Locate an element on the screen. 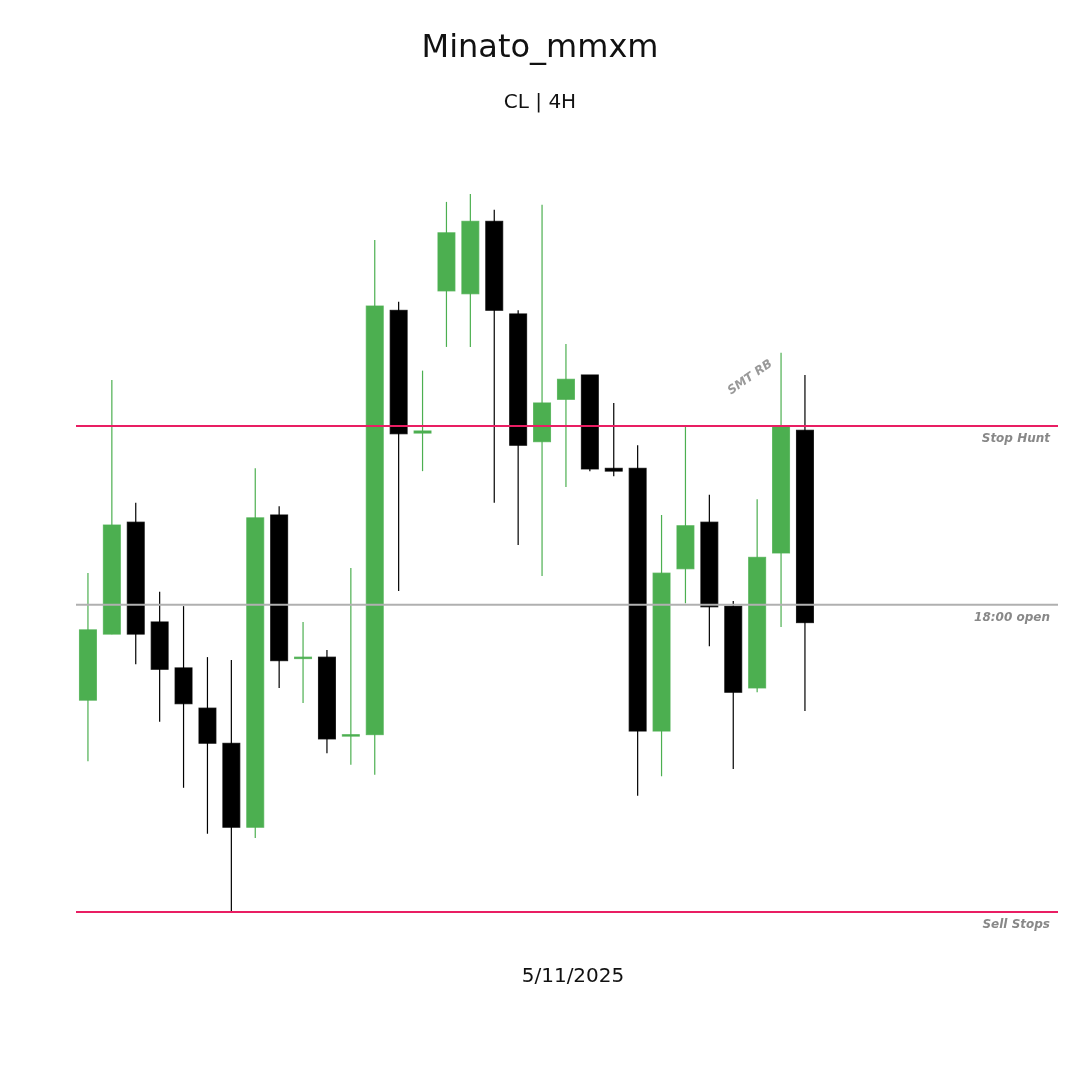 The width and height of the screenshot is (1080, 1080). chart-subtitle: CL | 4H is located at coordinates (540, 101).